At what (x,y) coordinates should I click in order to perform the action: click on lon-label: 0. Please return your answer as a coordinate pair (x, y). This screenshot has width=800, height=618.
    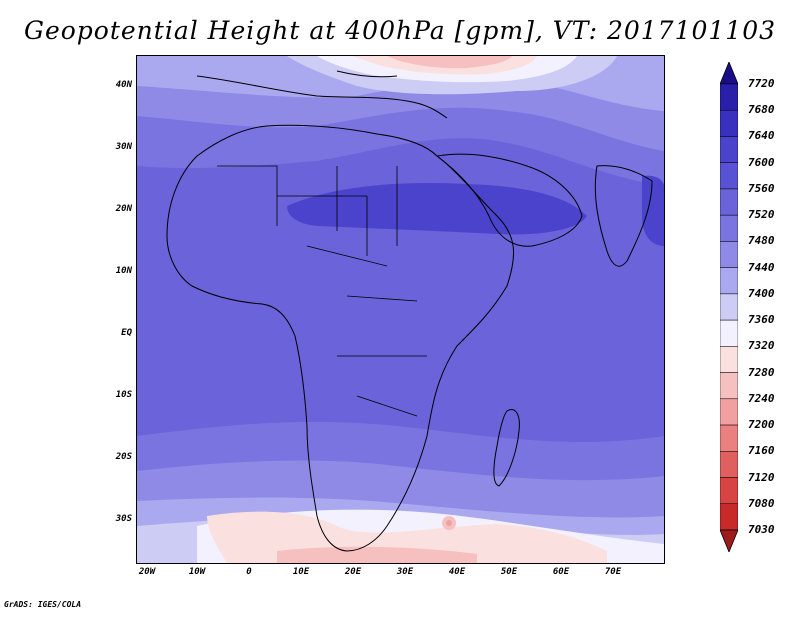
    Looking at the image, I should click on (249, 572).